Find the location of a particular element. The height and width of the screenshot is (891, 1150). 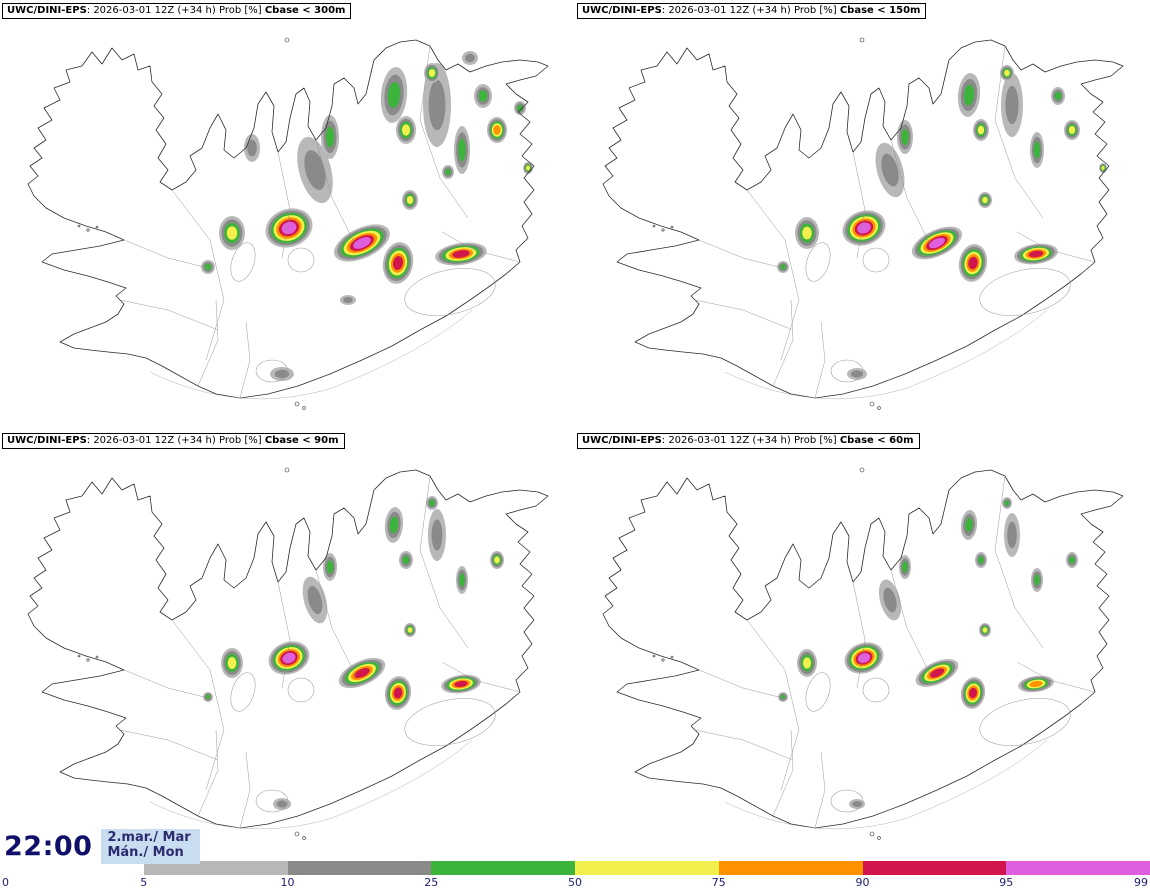

valid-time-block: 22:00 2.mar./ Mar Mán./ Mon is located at coordinates (102, 846).